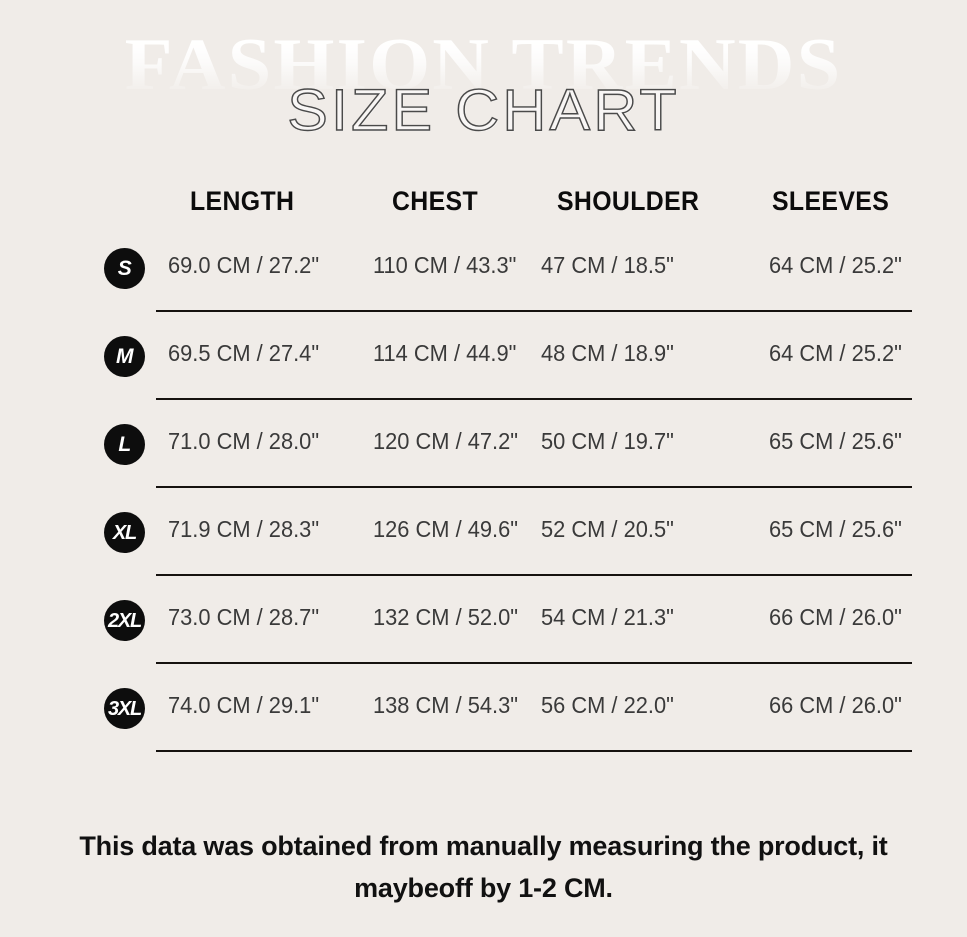 The width and height of the screenshot is (967, 937). I want to click on size-badge-s: S, so click(124, 268).